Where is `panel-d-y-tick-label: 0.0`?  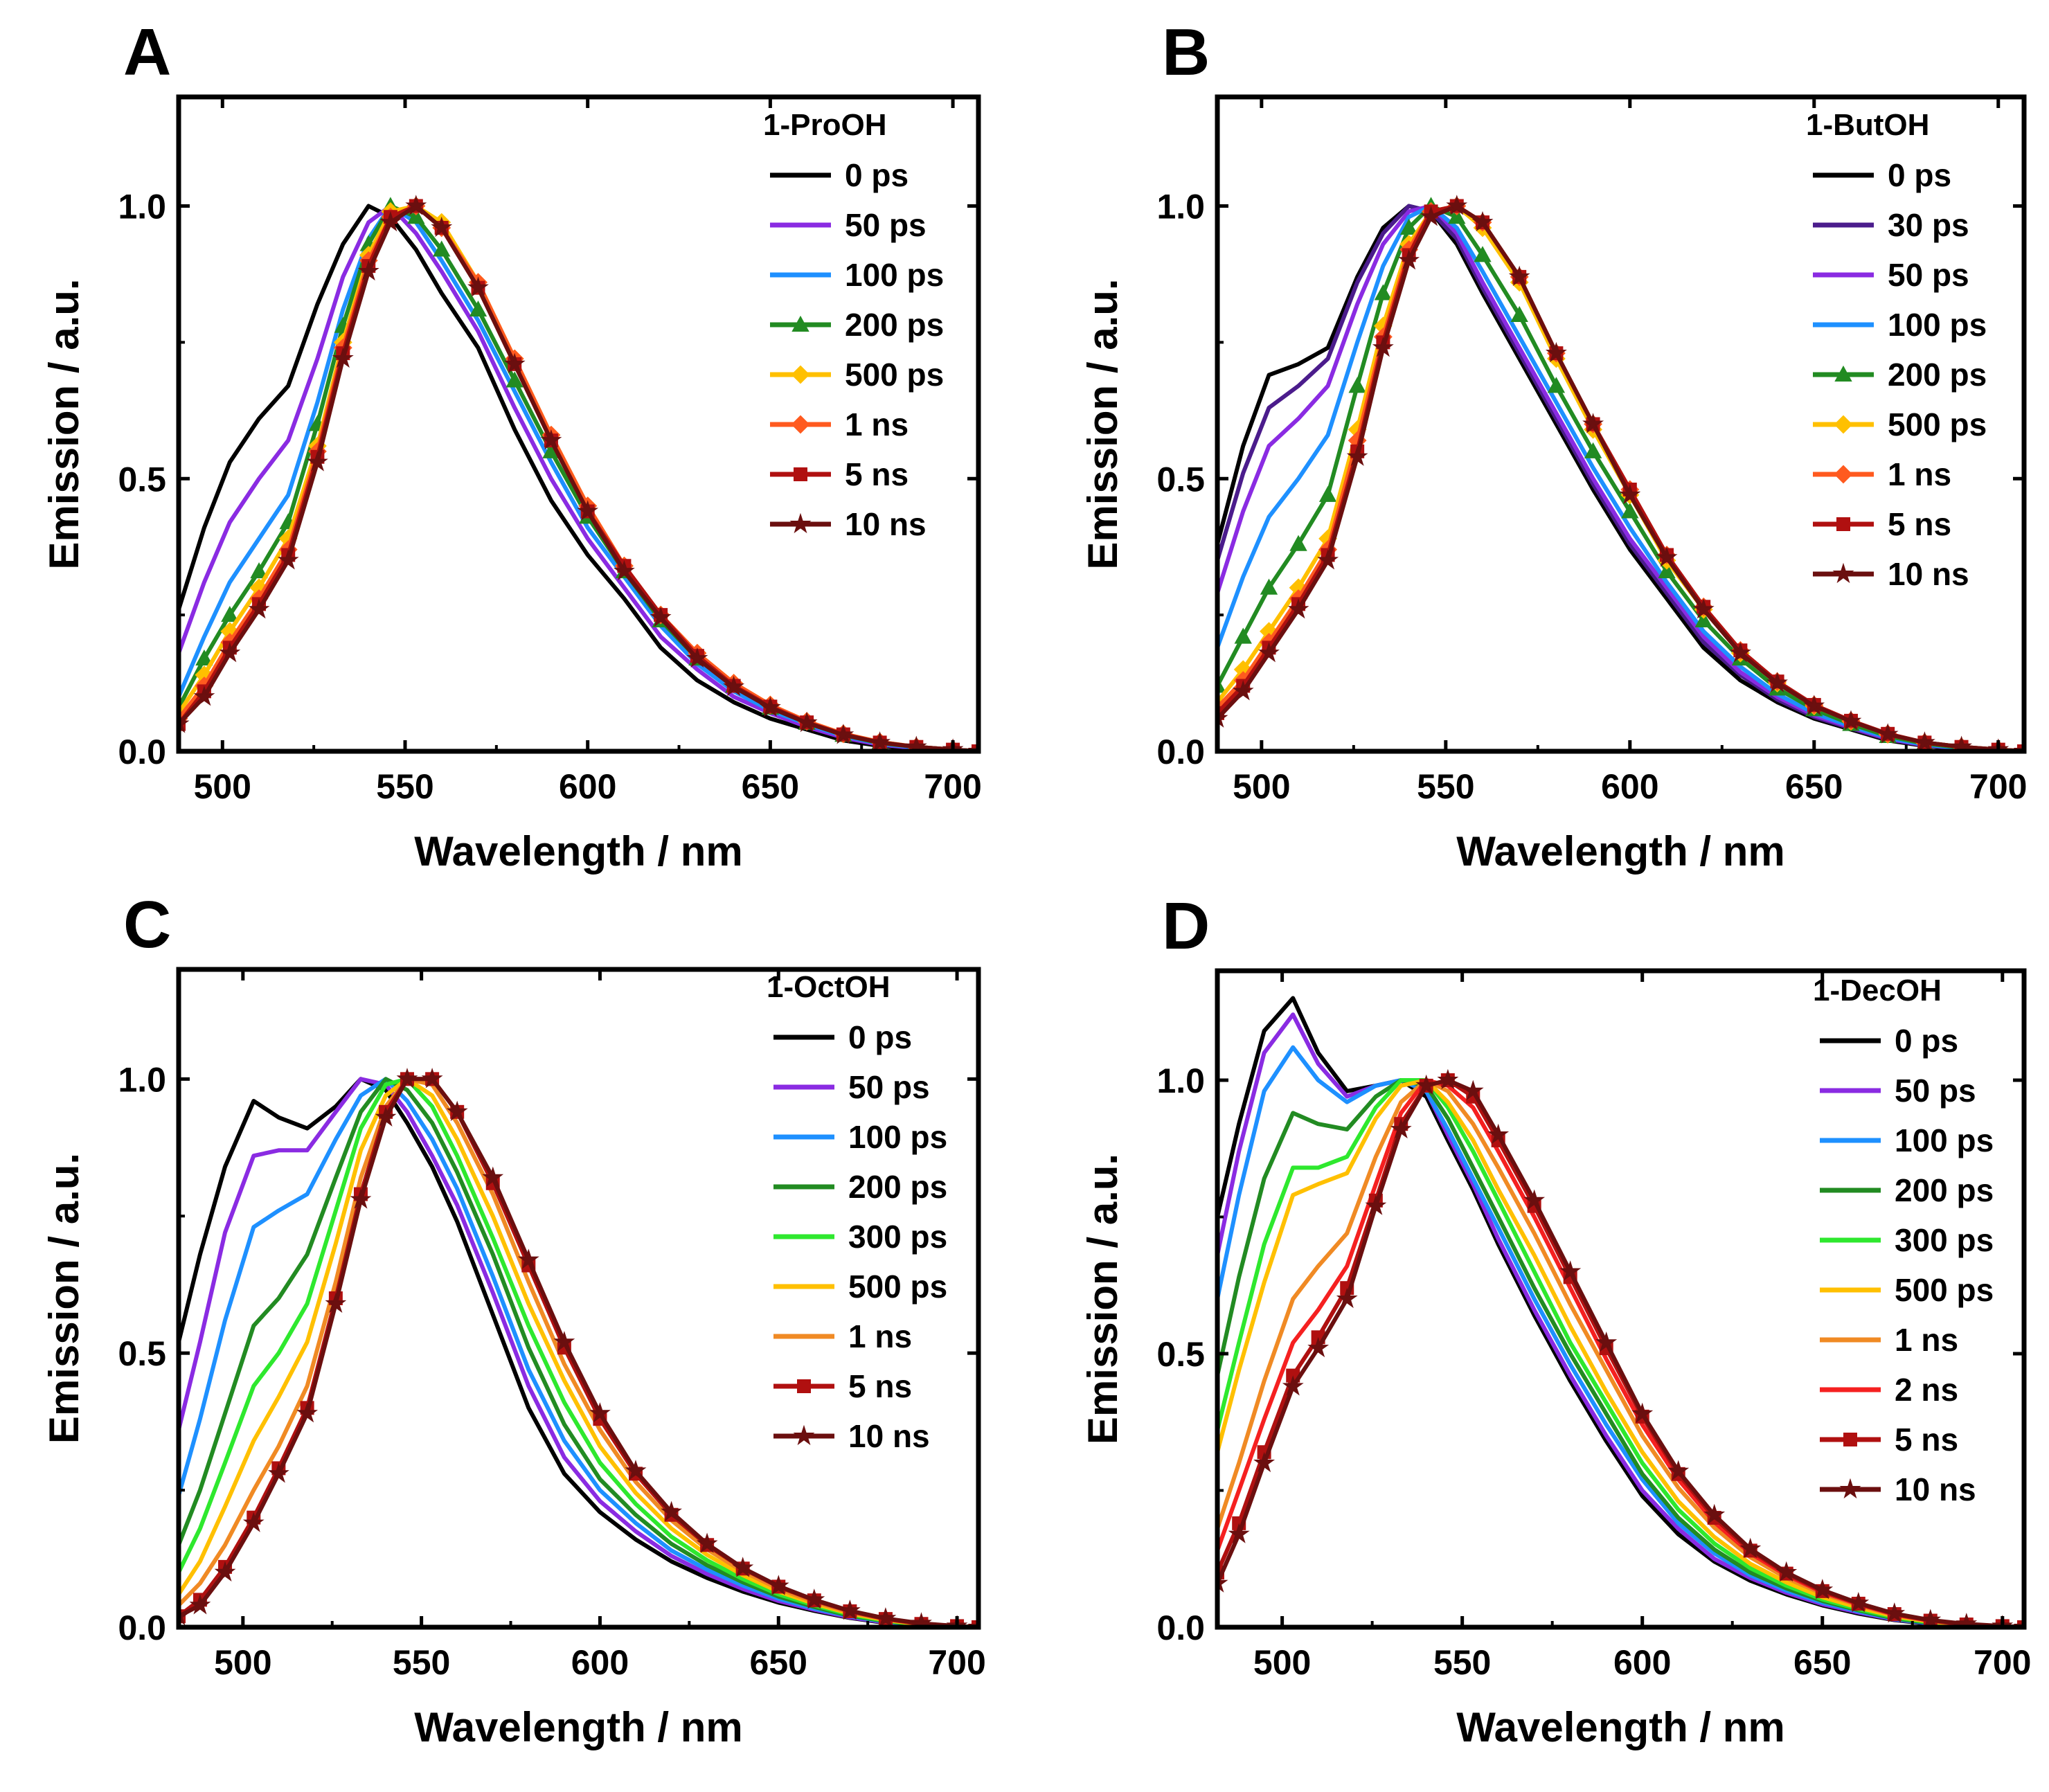 panel-d-y-tick-label: 0.0 is located at coordinates (1181, 1628).